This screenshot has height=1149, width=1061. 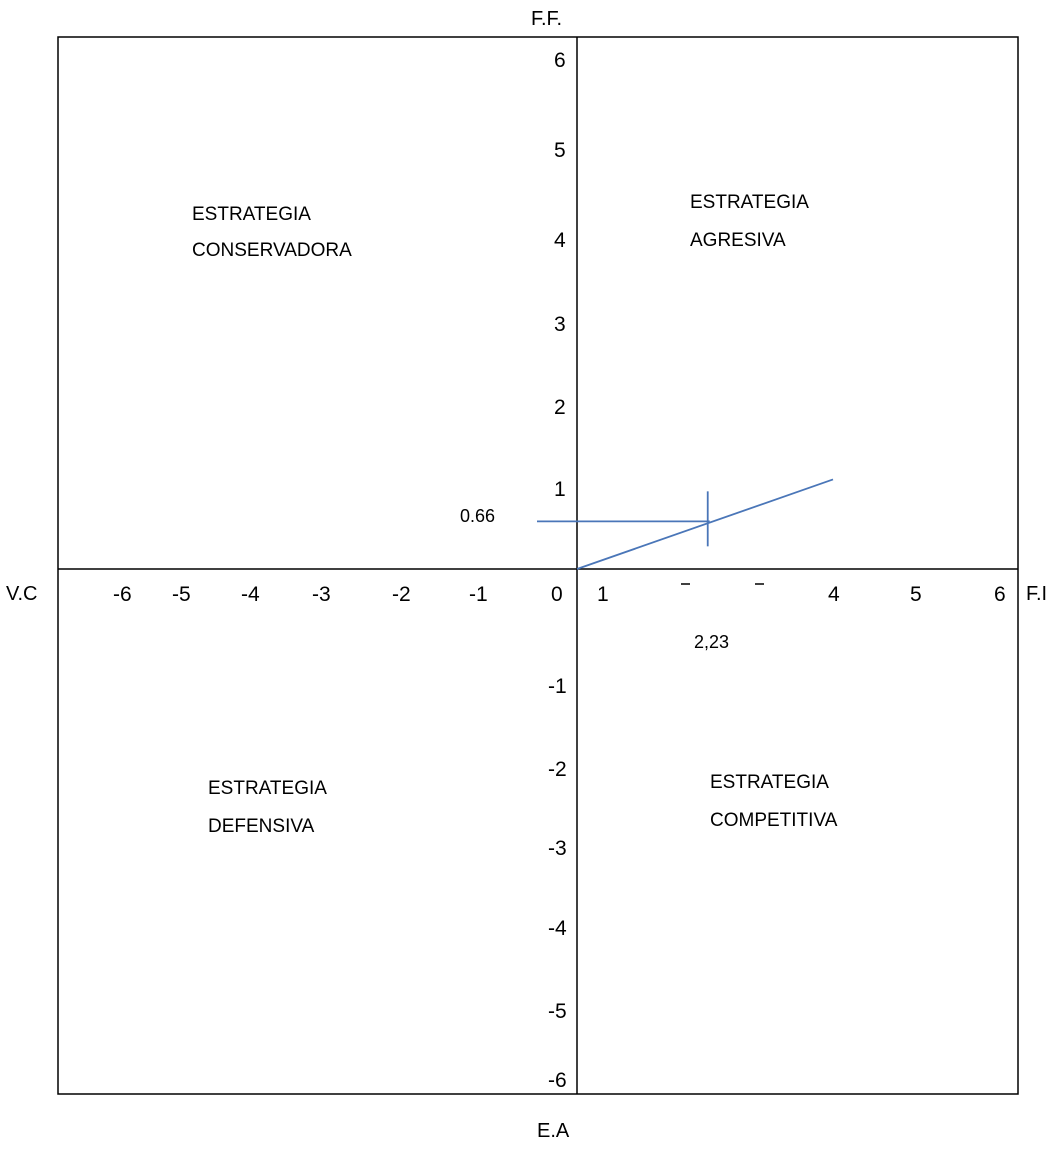 I want to click on y-tick-label: 4, so click(x=560, y=240).